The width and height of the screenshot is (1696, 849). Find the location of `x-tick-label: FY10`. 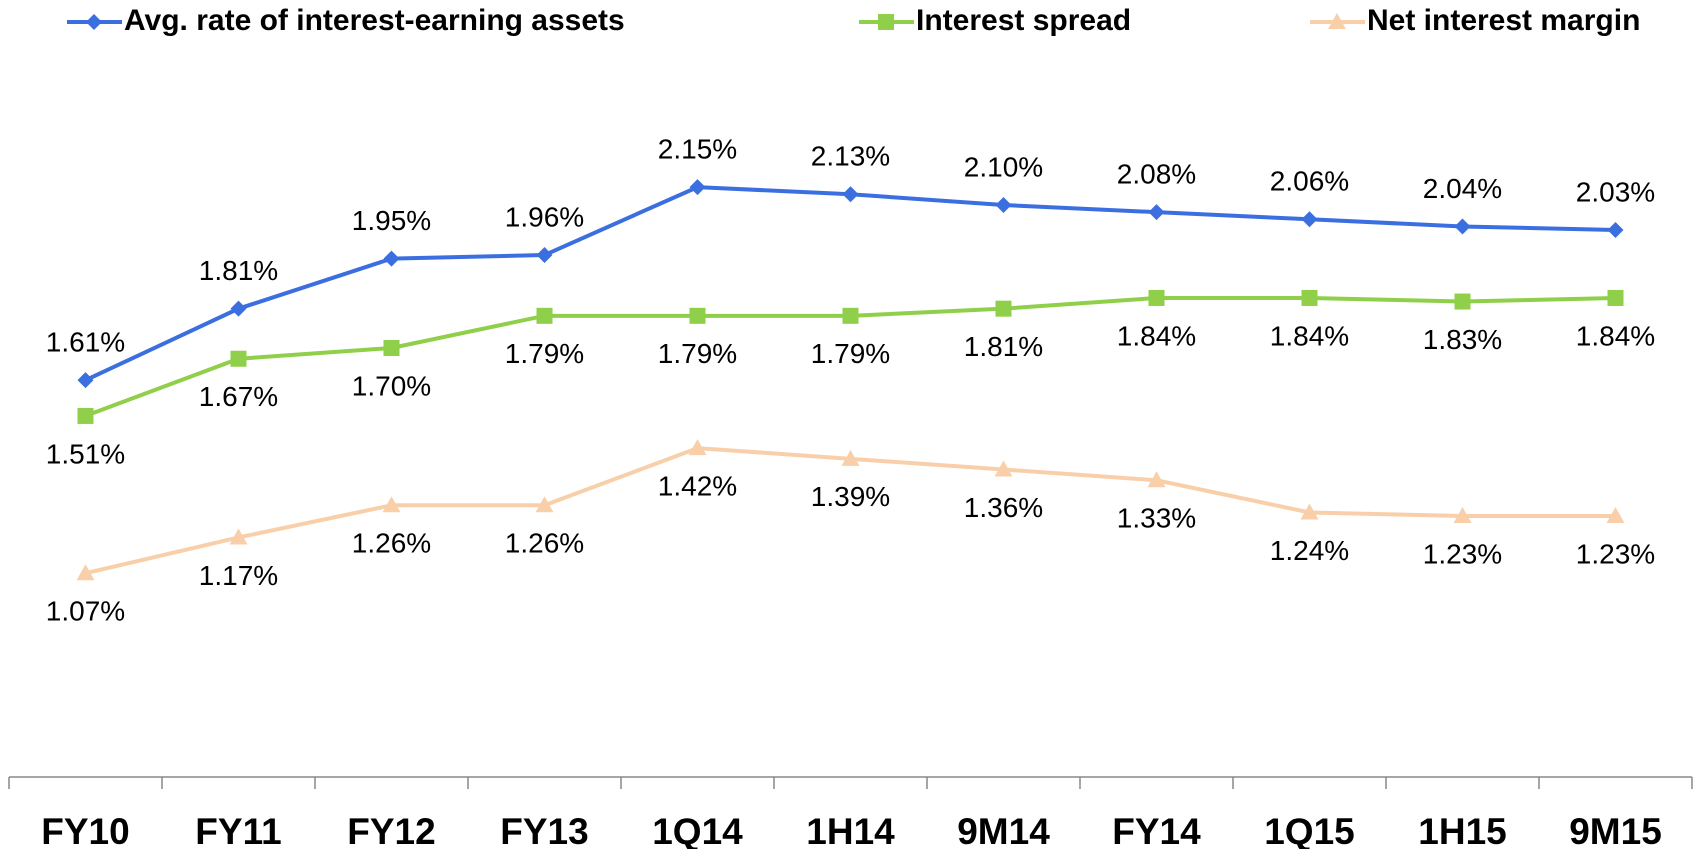

x-tick-label: FY10 is located at coordinates (85, 830).